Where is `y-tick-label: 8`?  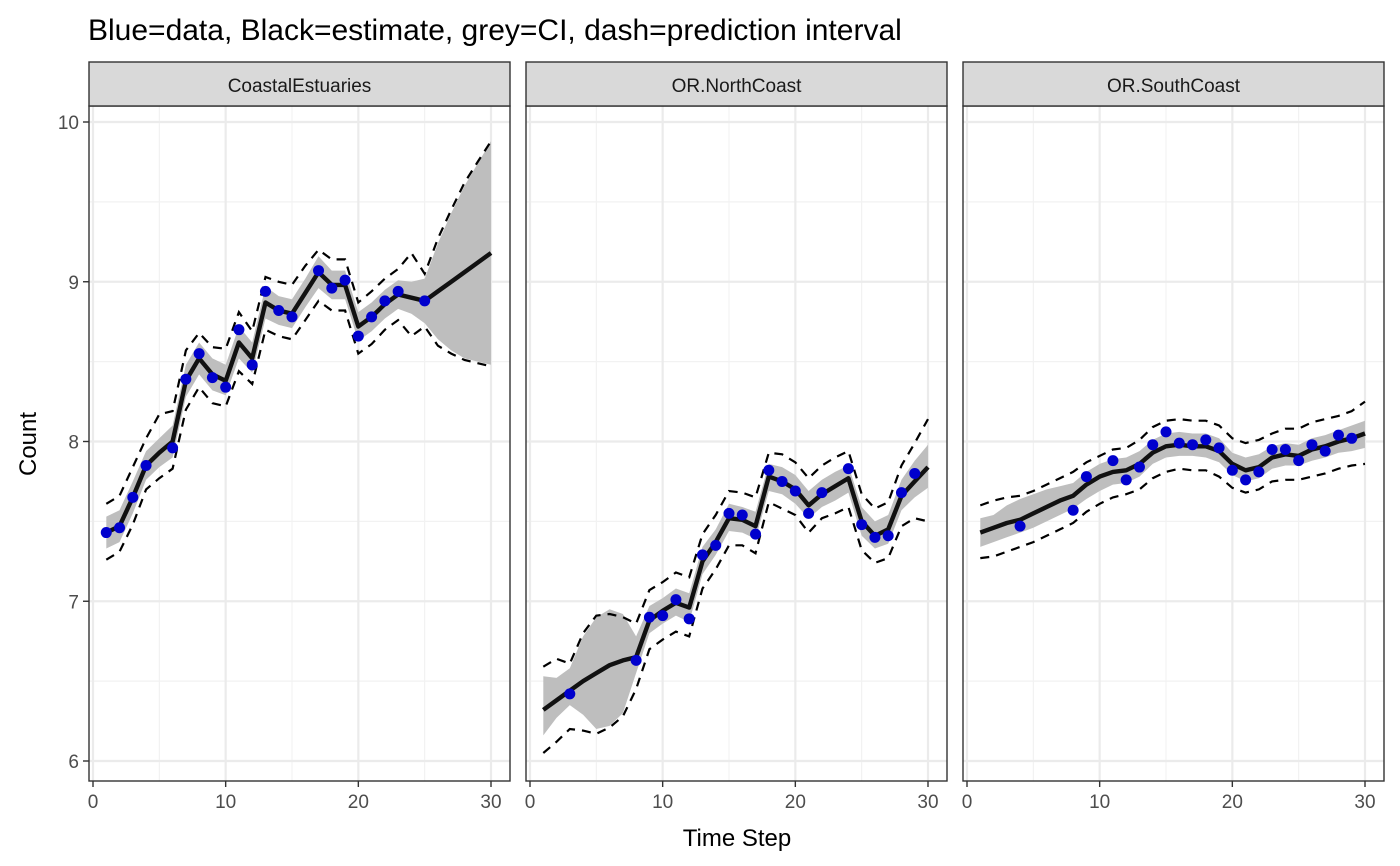 y-tick-label: 8 is located at coordinates (73, 443).